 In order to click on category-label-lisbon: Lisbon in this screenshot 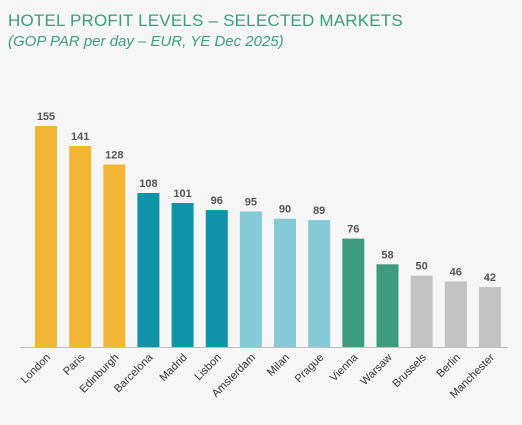, I will do `click(208, 367)`.